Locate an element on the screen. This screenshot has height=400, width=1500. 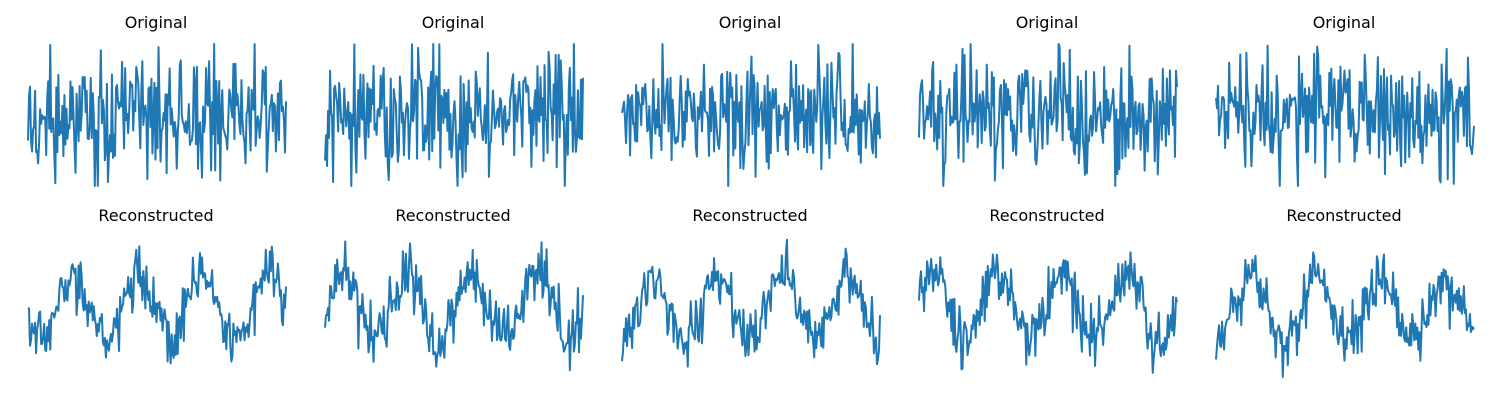
panel-reconstructed-2: Reconstructed is located at coordinates (454, 289).